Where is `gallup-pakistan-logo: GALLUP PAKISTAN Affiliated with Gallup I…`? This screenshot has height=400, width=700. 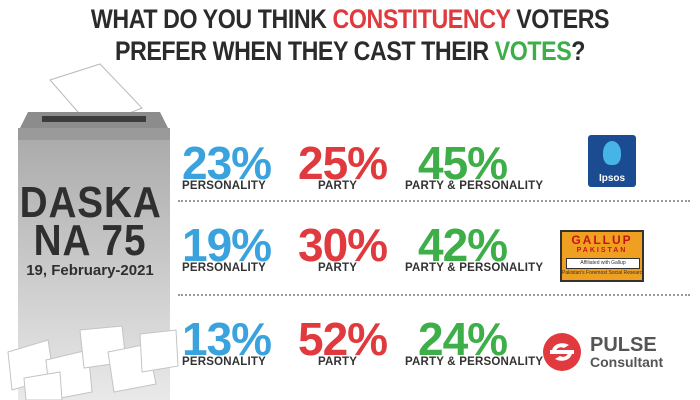
gallup-pakistan-logo: GALLUP PAKISTAN Affiliated with Gallup I… is located at coordinates (602, 256).